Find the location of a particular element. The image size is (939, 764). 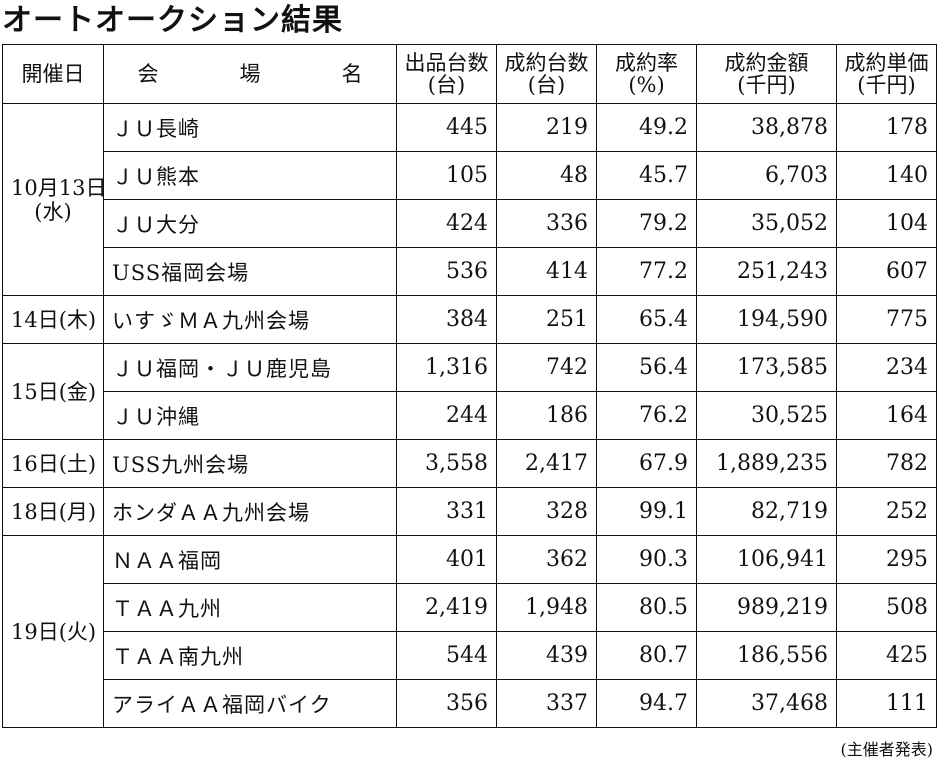

listed-cell: 401 is located at coordinates (446, 559).